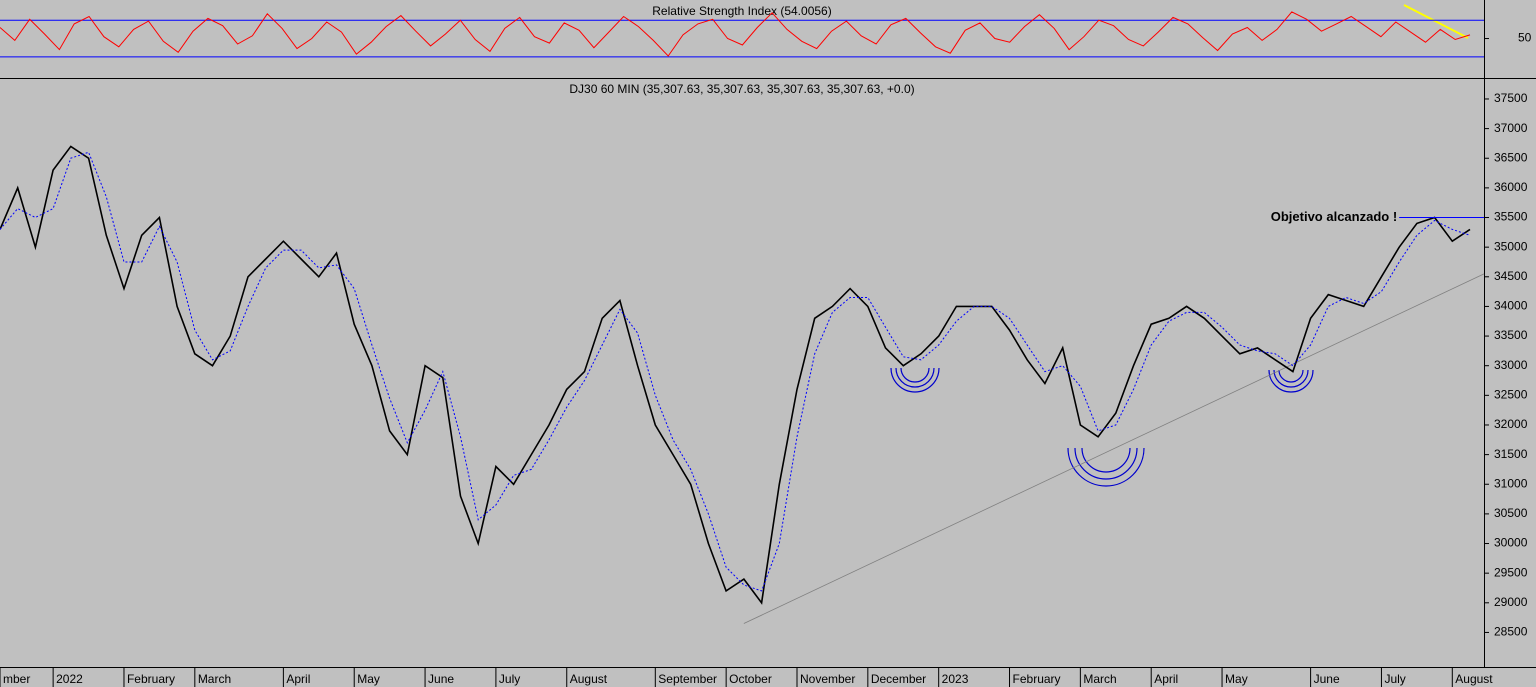 Image resolution: width=1536 pixels, height=687 pixels. What do you see at coordinates (1102, 427) in the screenshot?
I see `arc-marks` at bounding box center [1102, 427].